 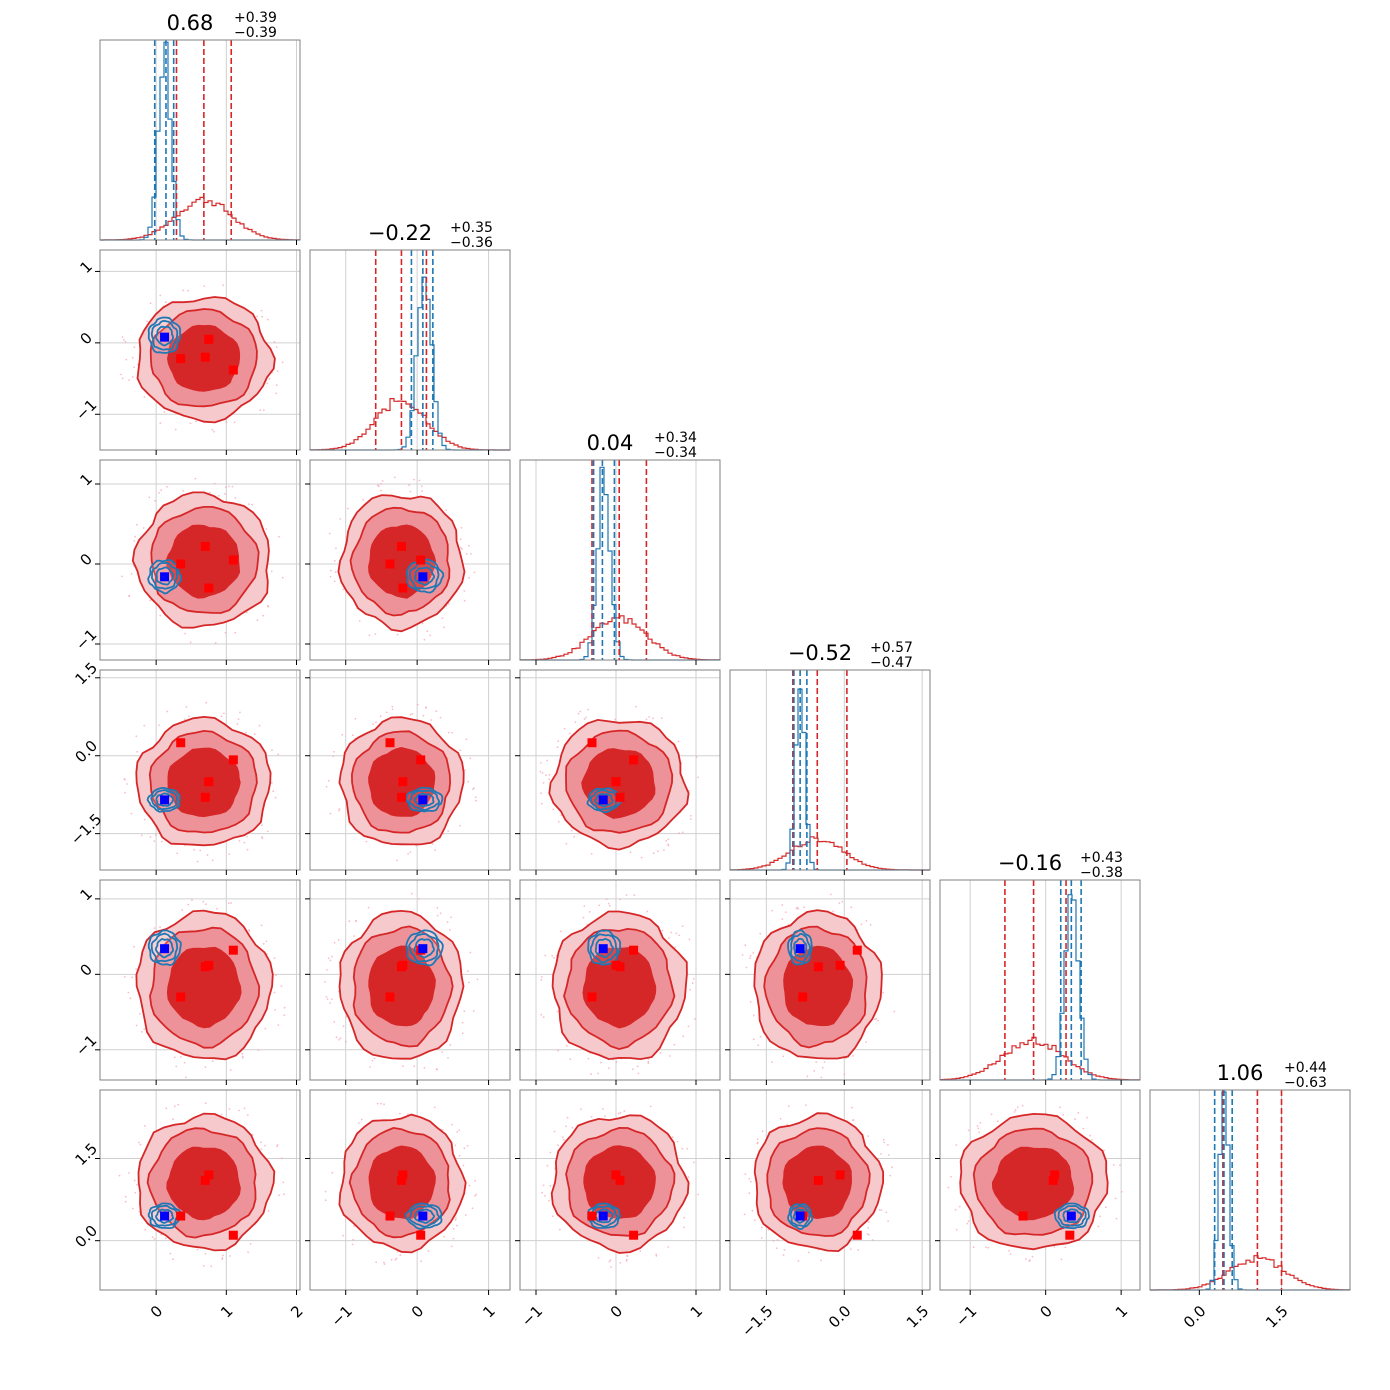 I want to click on contour-a-inner, so click(x=818, y=986).